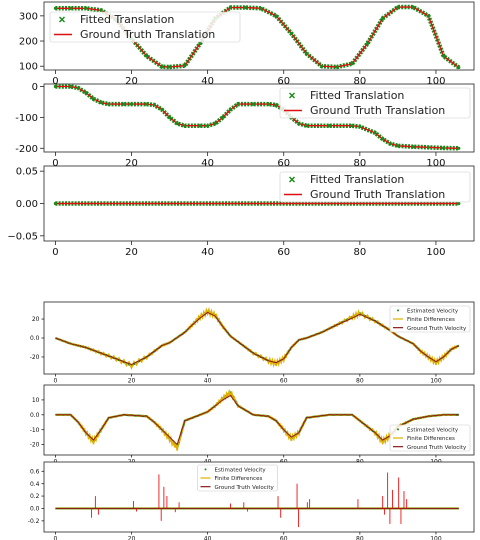 This screenshot has width=480, height=540. What do you see at coordinates (26, 149) in the screenshot?
I see `y-tick-label: -200` at bounding box center [26, 149].